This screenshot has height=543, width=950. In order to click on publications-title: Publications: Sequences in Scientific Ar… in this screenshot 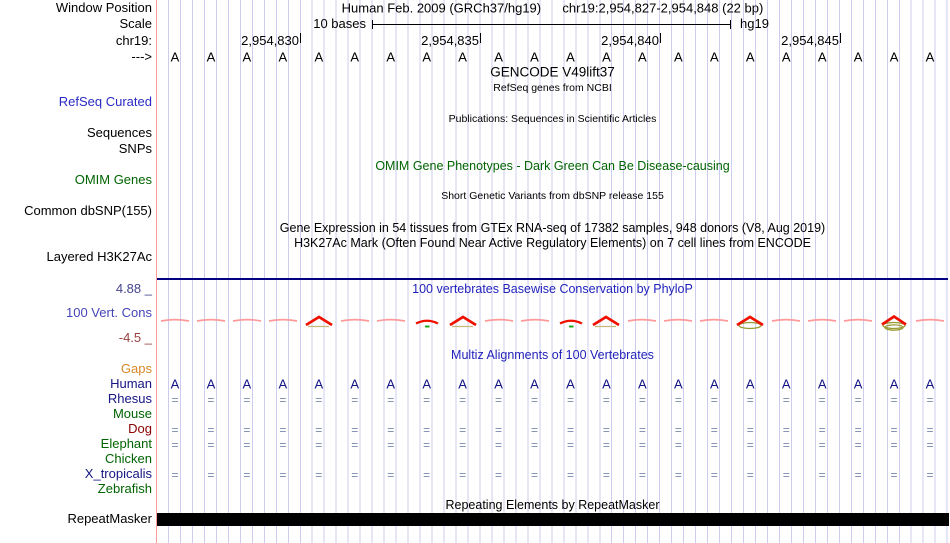, I will do `click(552, 119)`.